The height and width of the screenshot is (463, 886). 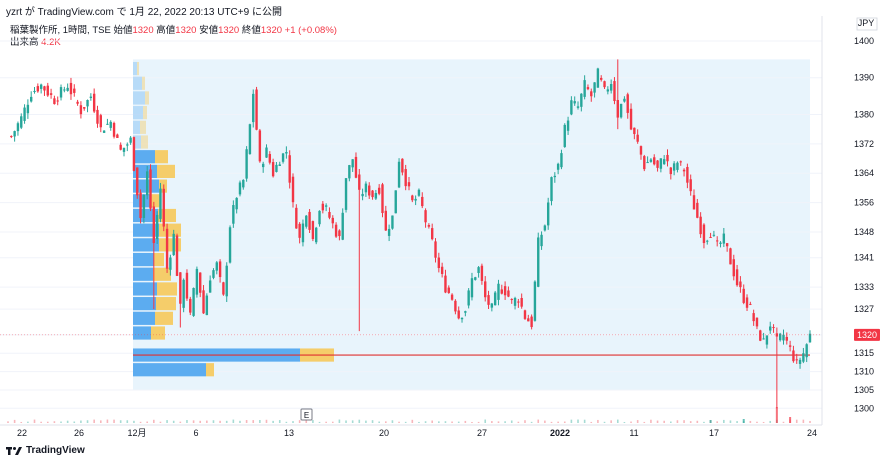 What do you see at coordinates (864, 173) in the screenshot?
I see `y-tick-label: 1364` at bounding box center [864, 173].